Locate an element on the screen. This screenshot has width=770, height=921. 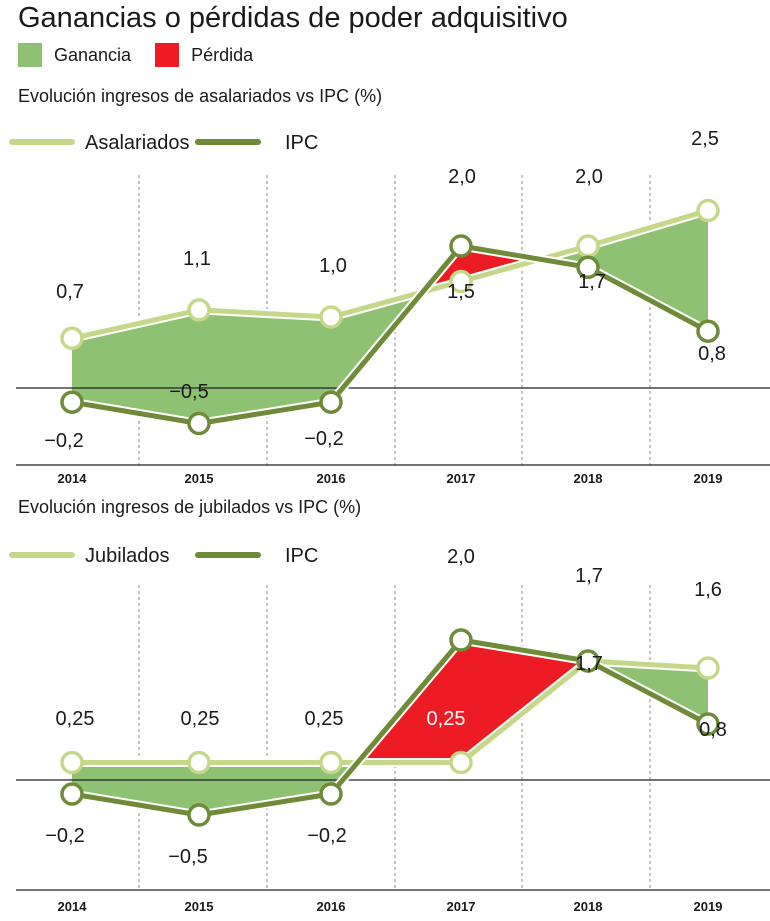
legend-label-ganancia: Ganancia is located at coordinates (93, 54).